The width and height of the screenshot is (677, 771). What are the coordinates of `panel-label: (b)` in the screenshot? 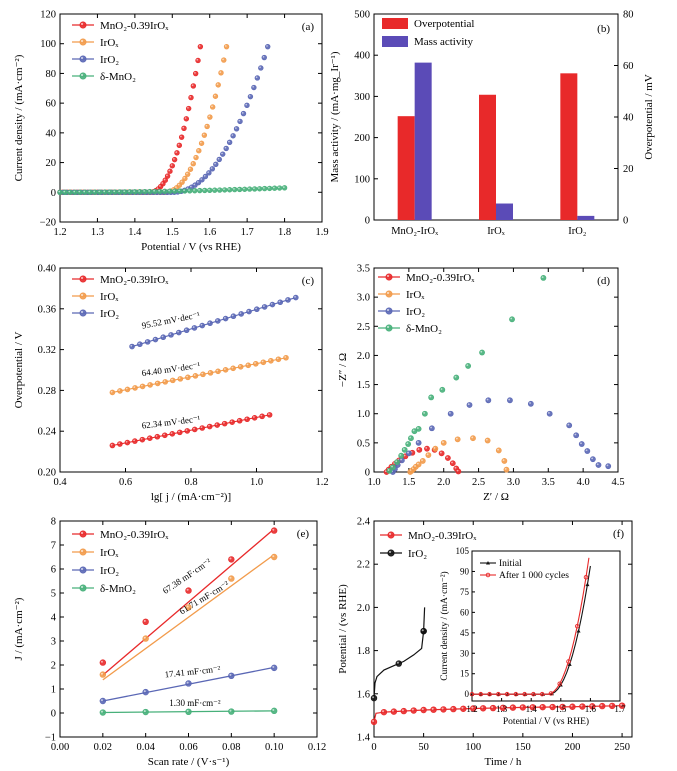 It's located at (603, 29).